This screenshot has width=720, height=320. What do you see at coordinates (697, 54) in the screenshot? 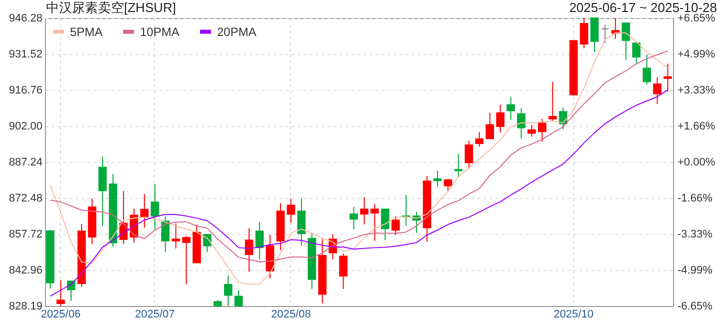
I see `y2-tick-label: +4.99%` at bounding box center [697, 54].